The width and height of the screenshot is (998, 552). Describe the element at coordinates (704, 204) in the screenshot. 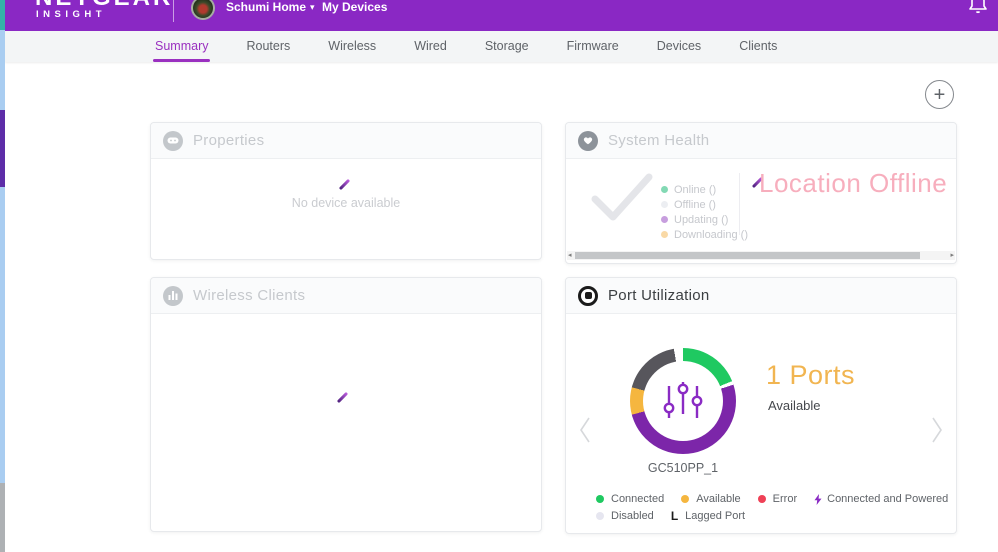

I see `legend-item: Offline ()` at that location.